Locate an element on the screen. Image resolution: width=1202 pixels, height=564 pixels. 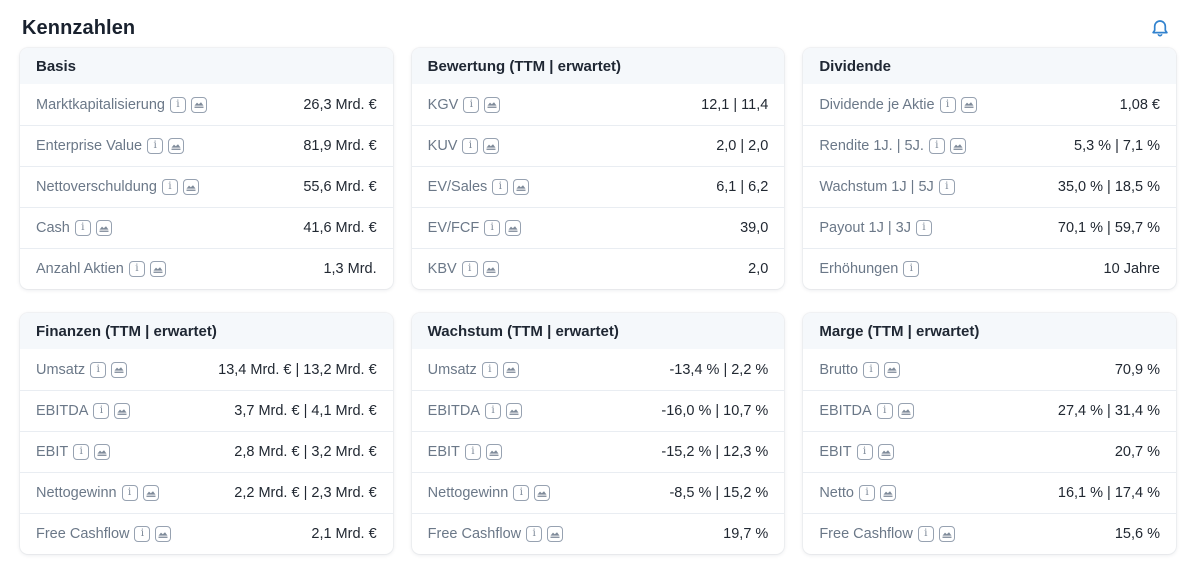
card-title: Dividende is located at coordinates (989, 66).